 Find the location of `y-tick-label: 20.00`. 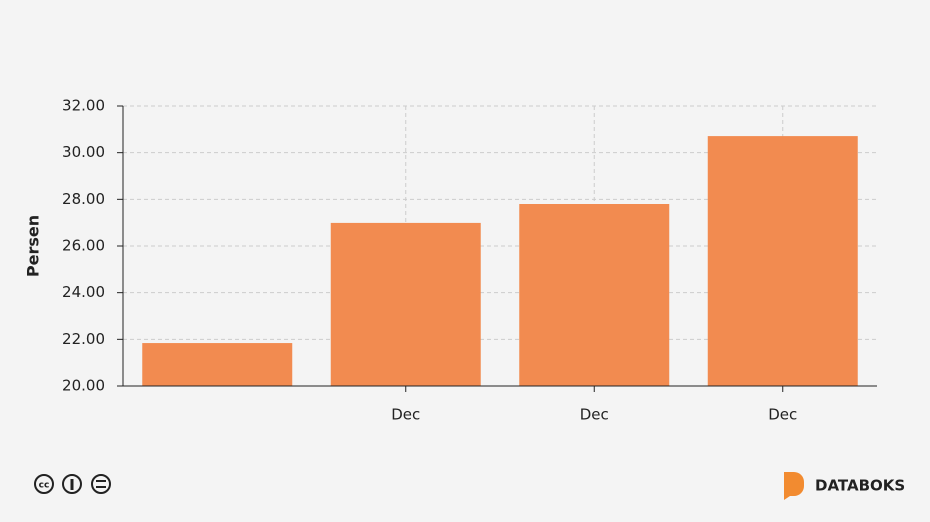

y-tick-label: 20.00 is located at coordinates (83, 386).